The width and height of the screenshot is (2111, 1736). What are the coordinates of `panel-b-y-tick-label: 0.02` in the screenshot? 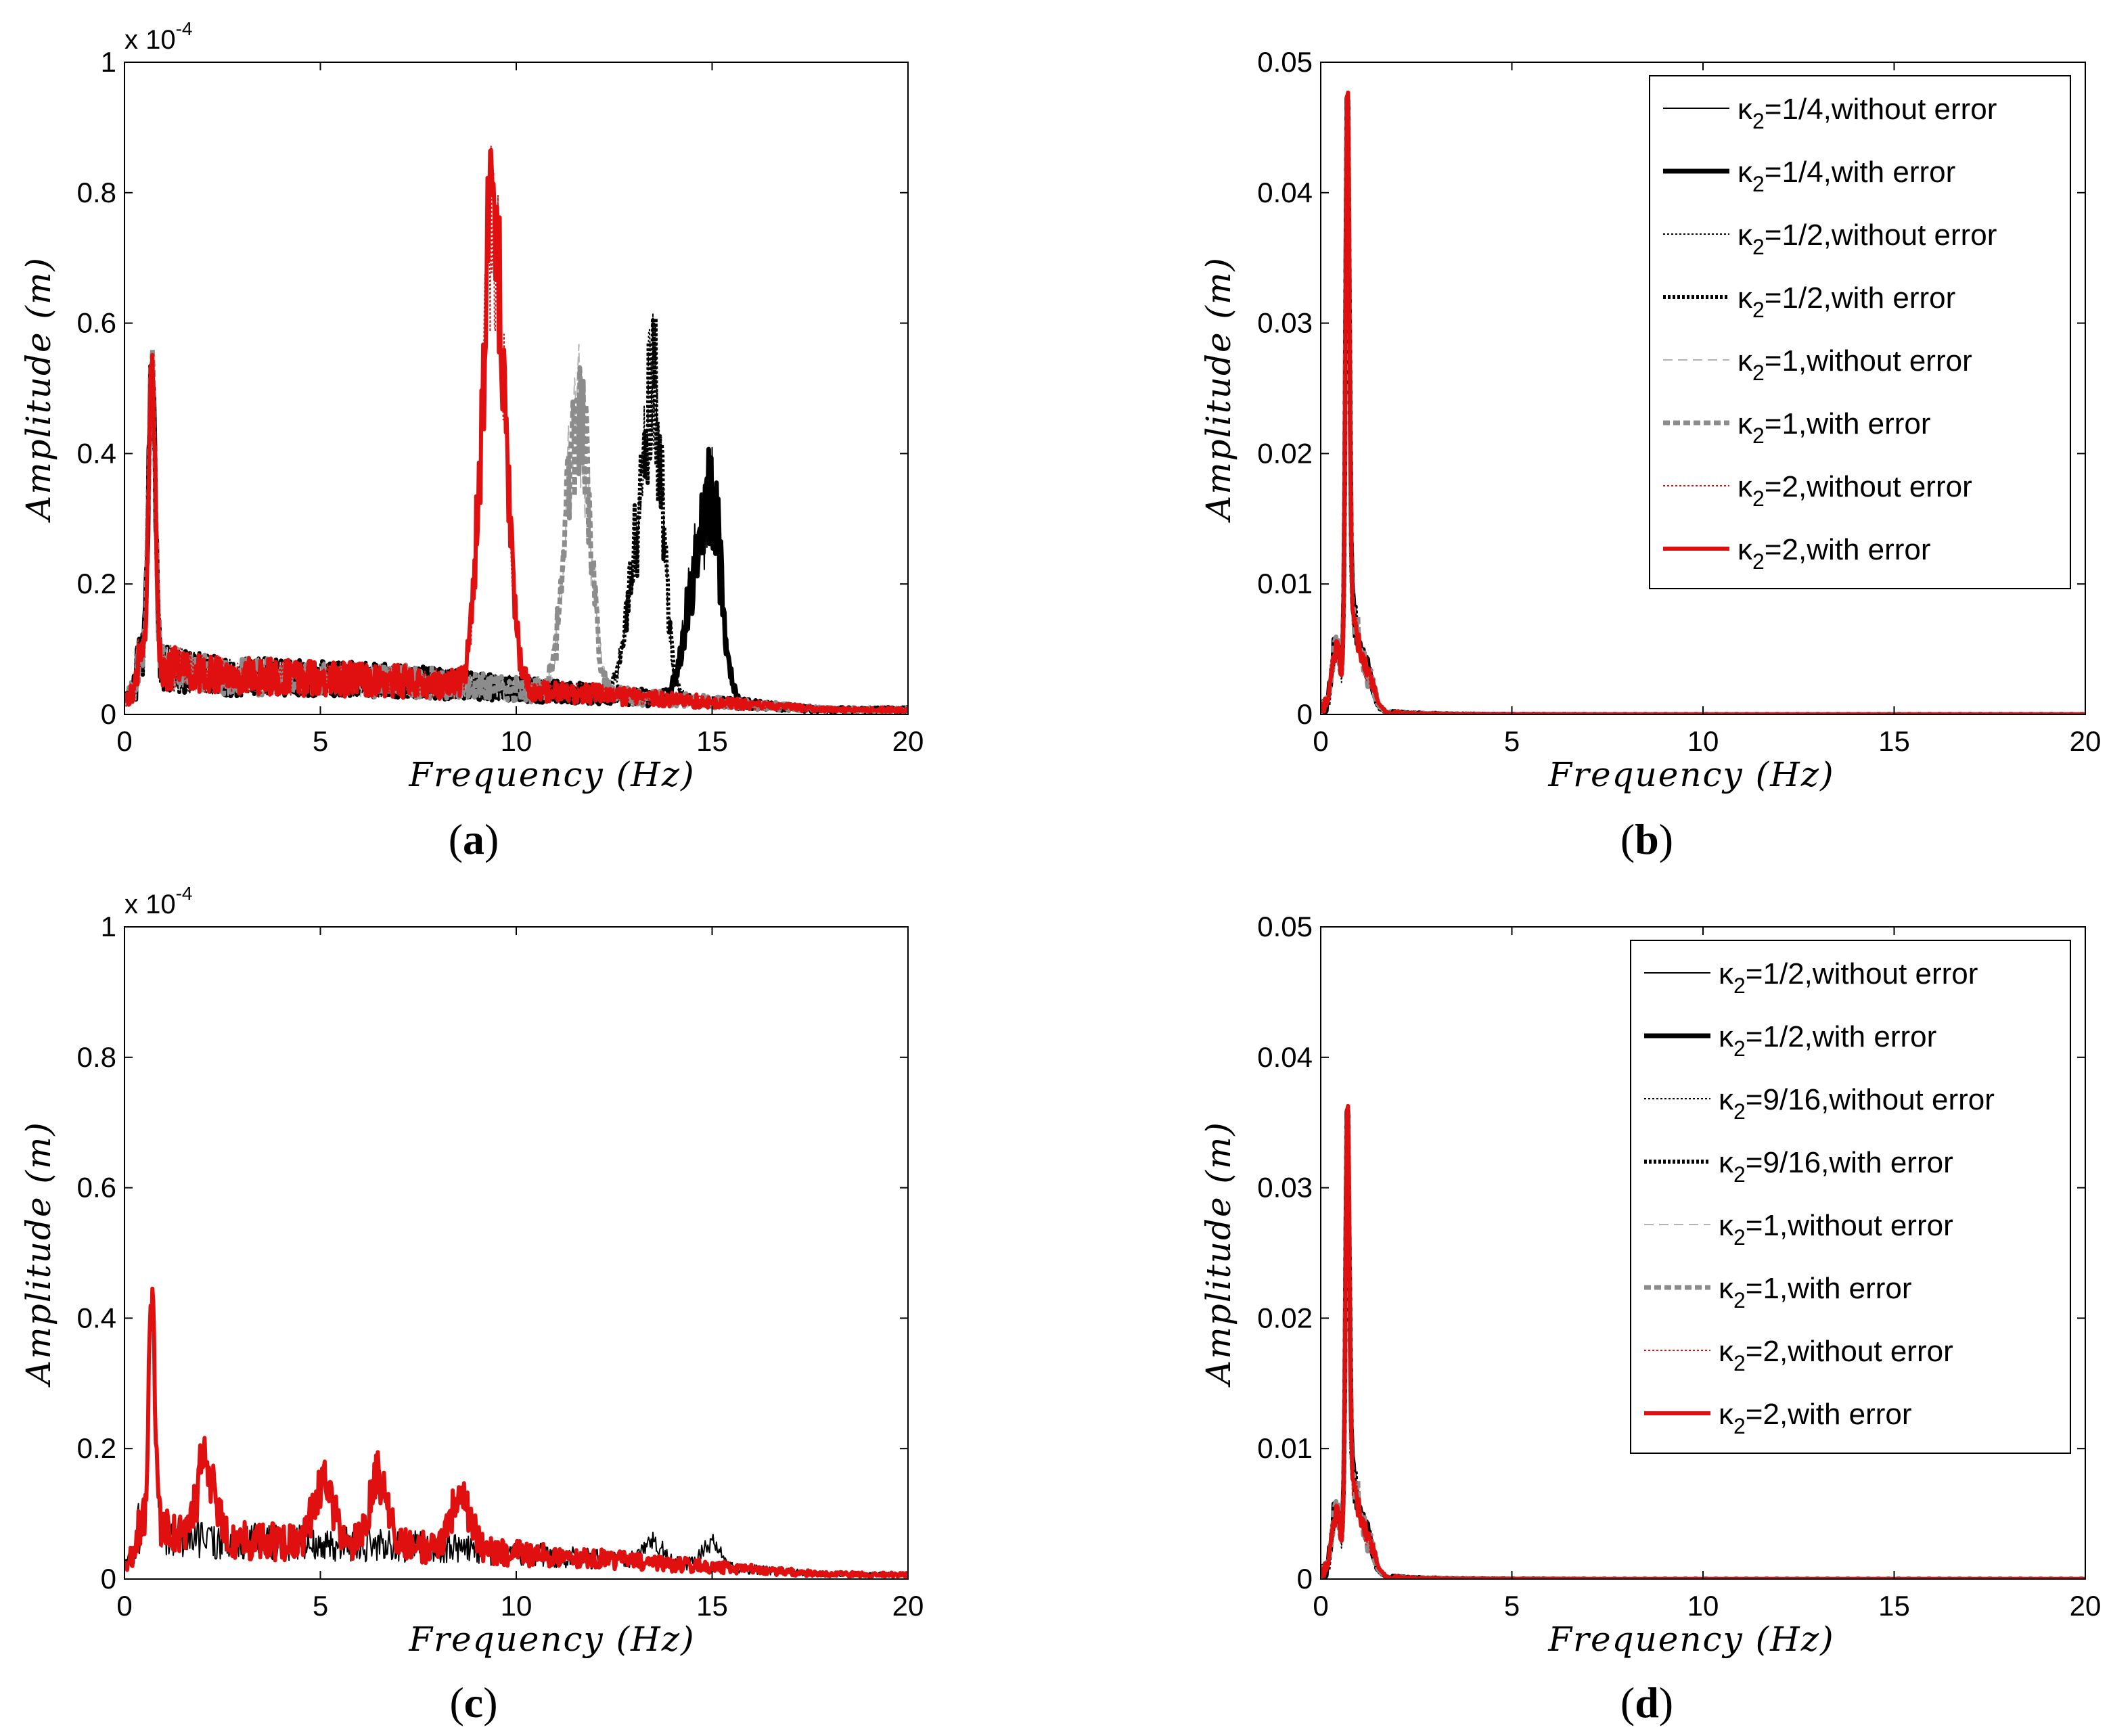 It's located at (1285, 453).